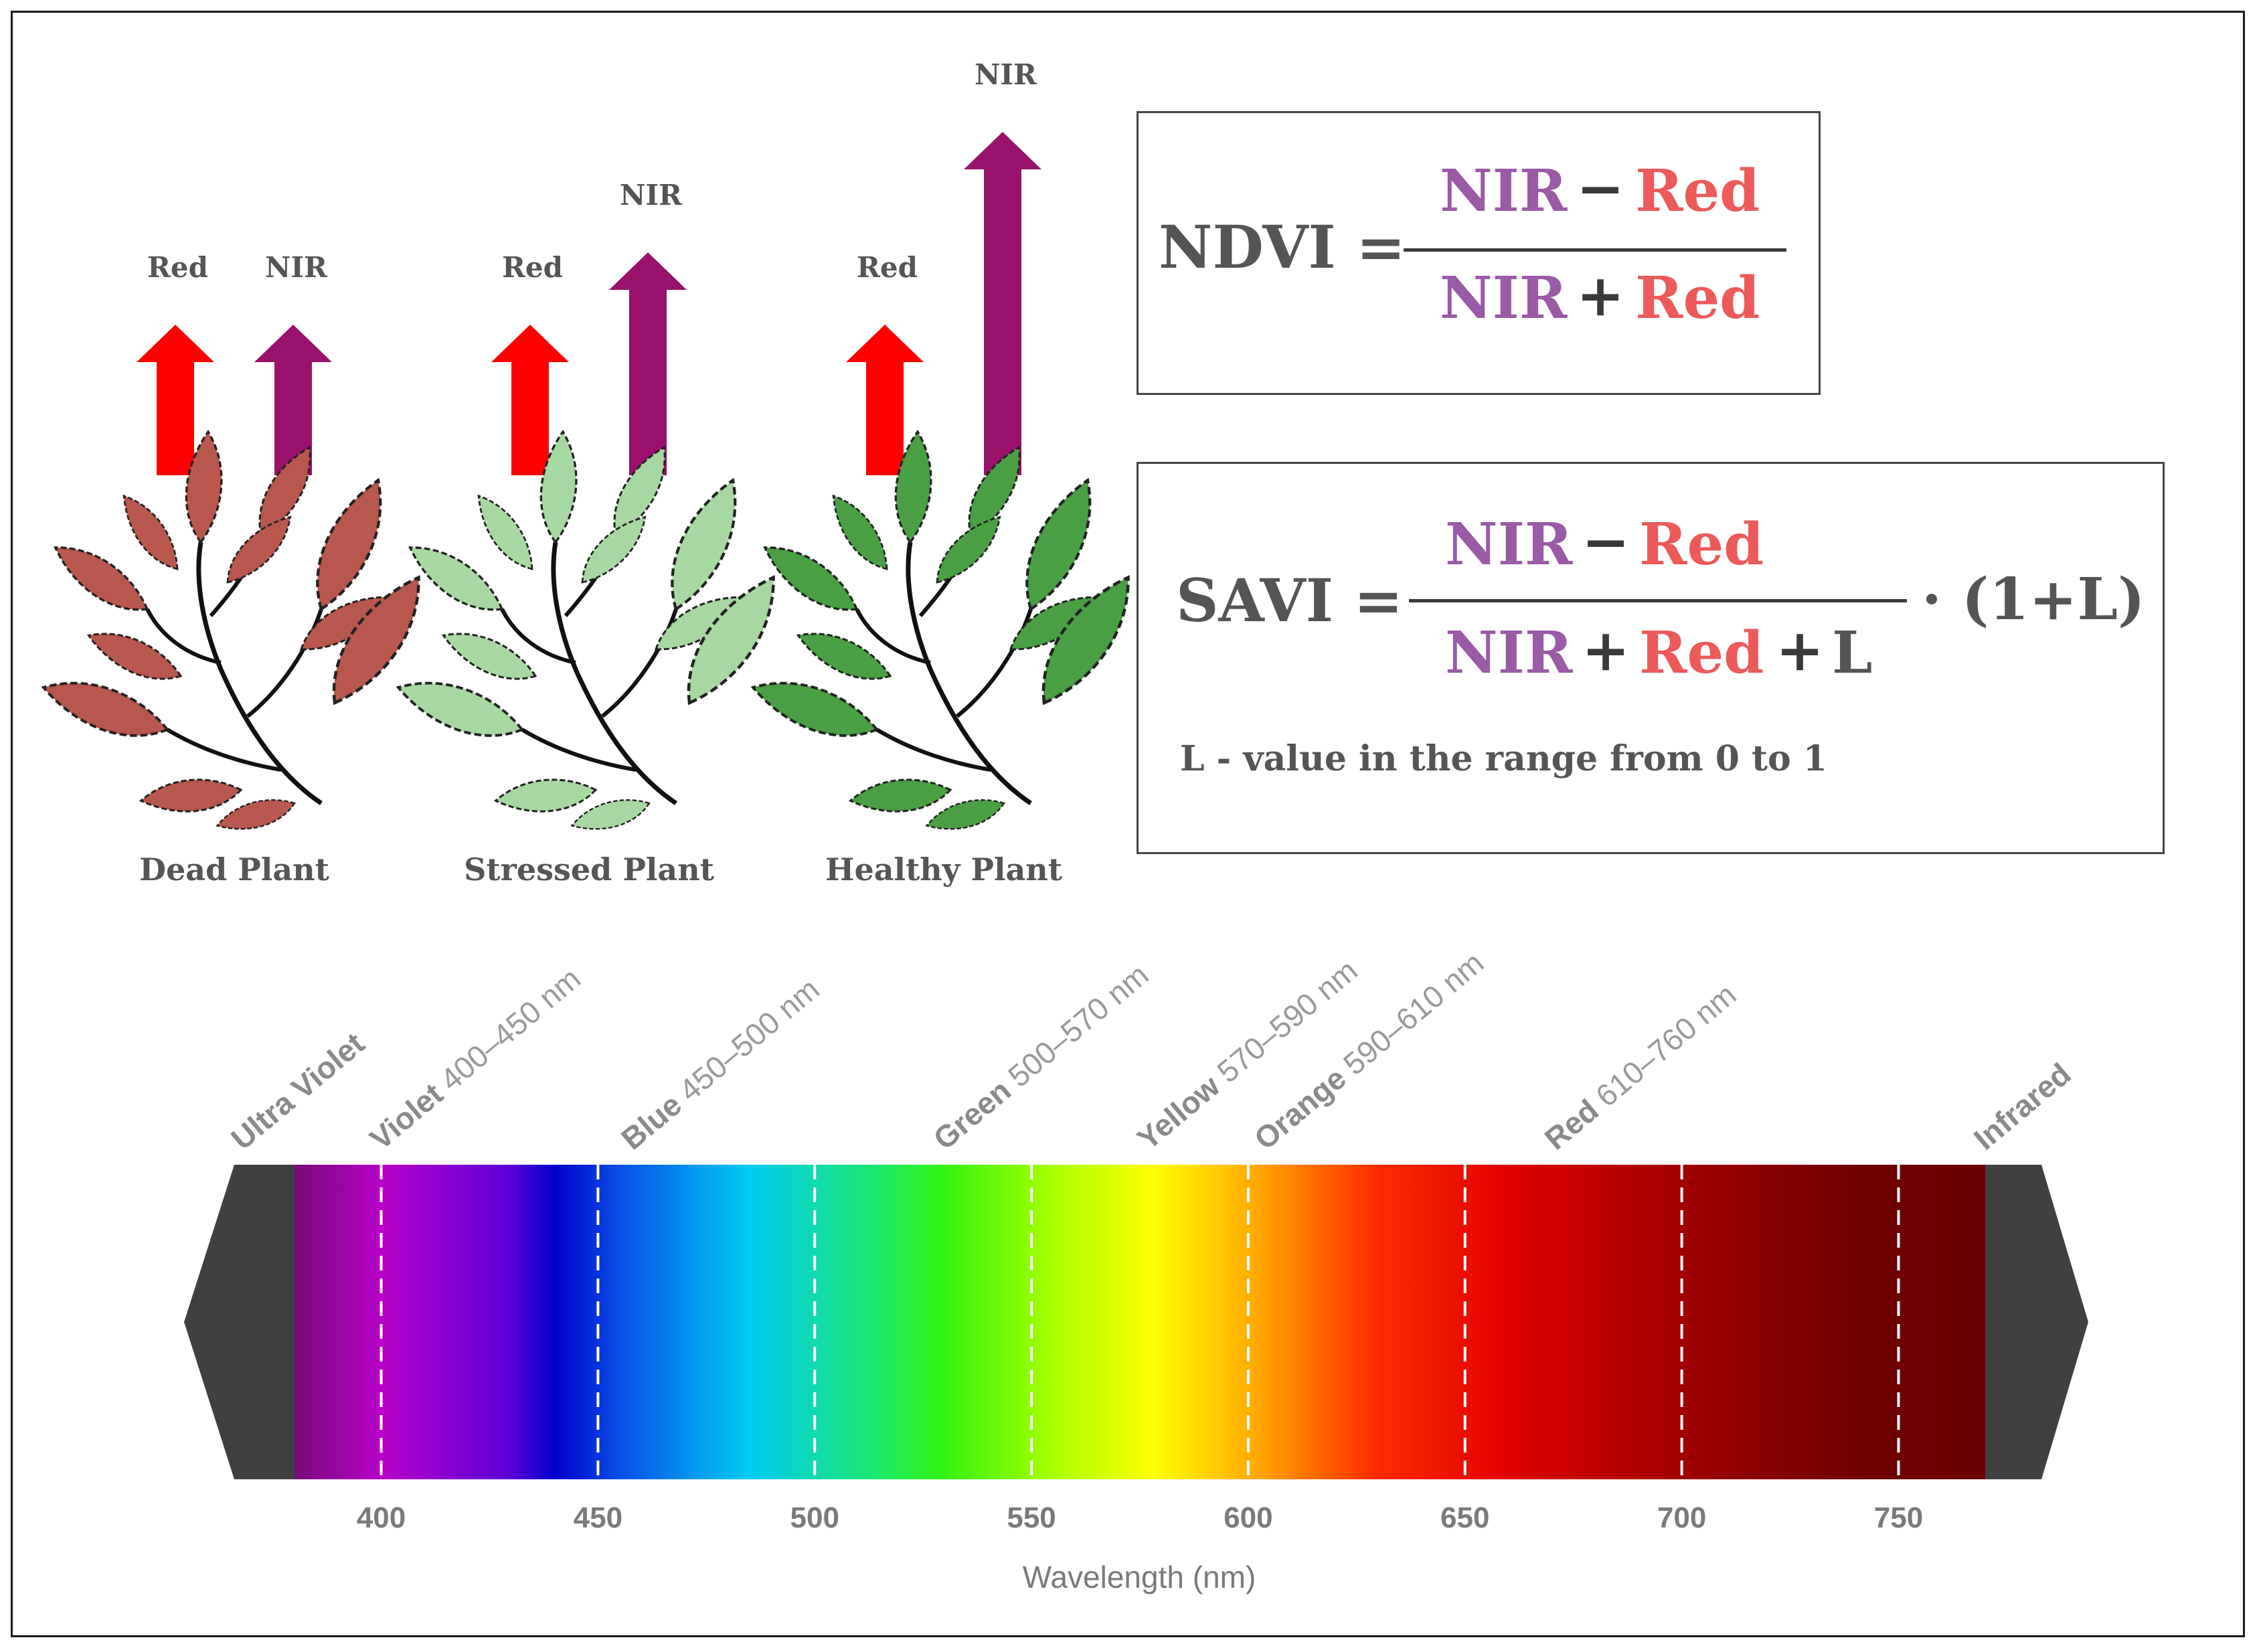 The width and height of the screenshot is (2263, 1652). I want to click on ndvi-fraction-bar, so click(1595, 250).